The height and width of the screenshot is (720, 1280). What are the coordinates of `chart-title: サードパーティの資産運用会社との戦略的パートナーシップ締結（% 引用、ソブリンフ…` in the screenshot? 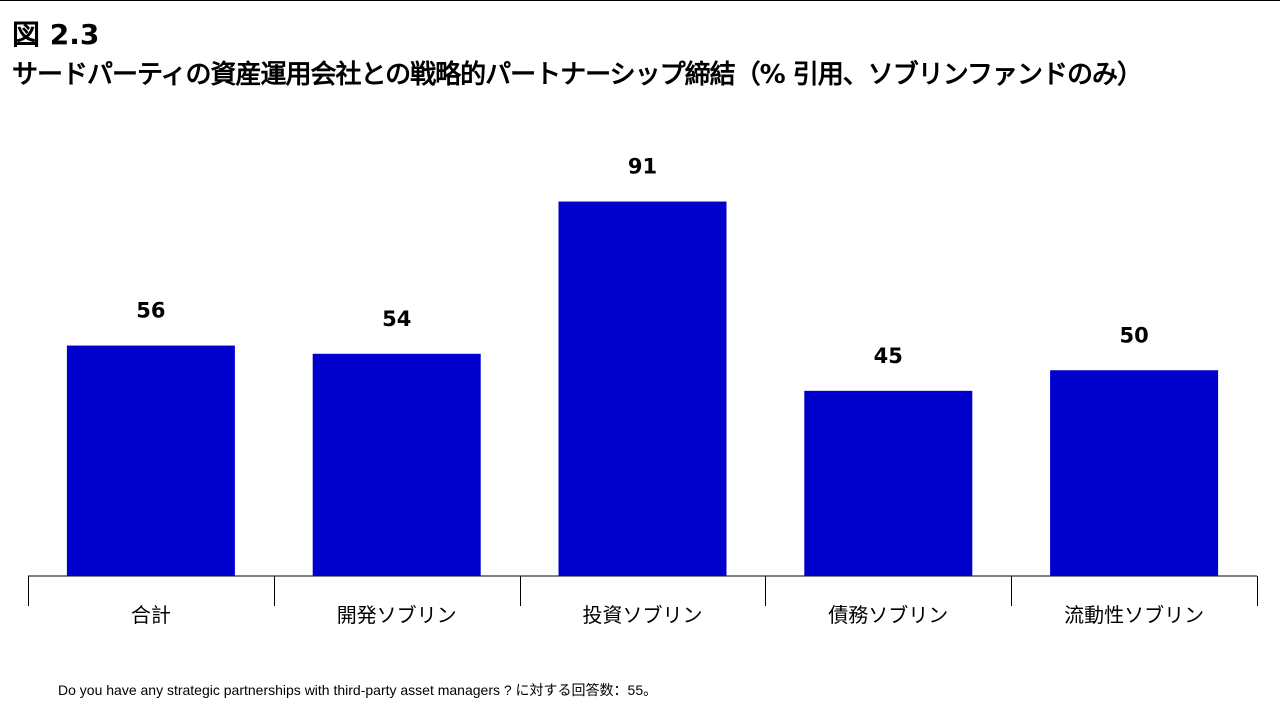 It's located at (577, 75).